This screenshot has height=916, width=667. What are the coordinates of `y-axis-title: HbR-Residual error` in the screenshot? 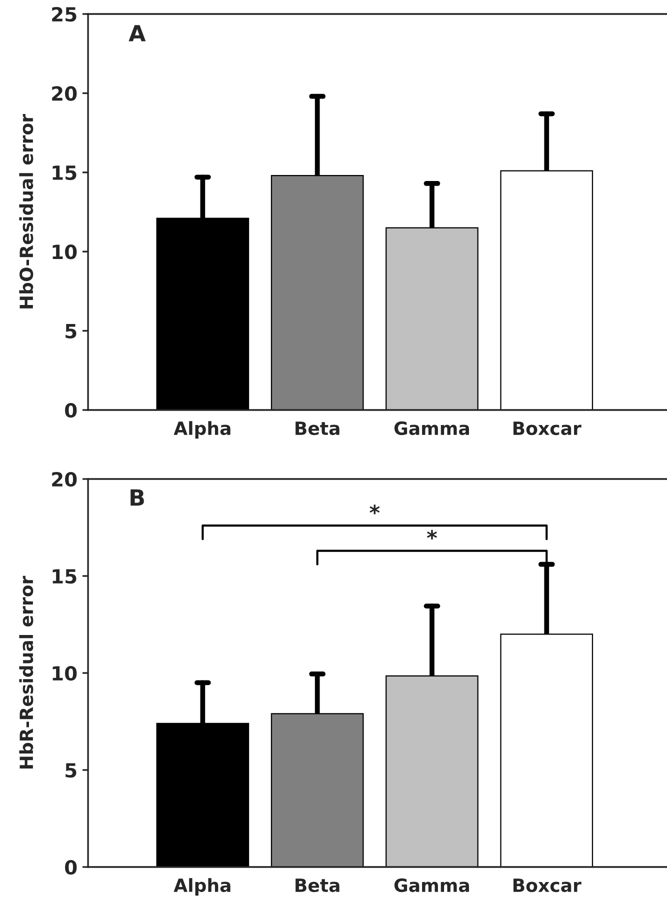 It's located at (26, 672).